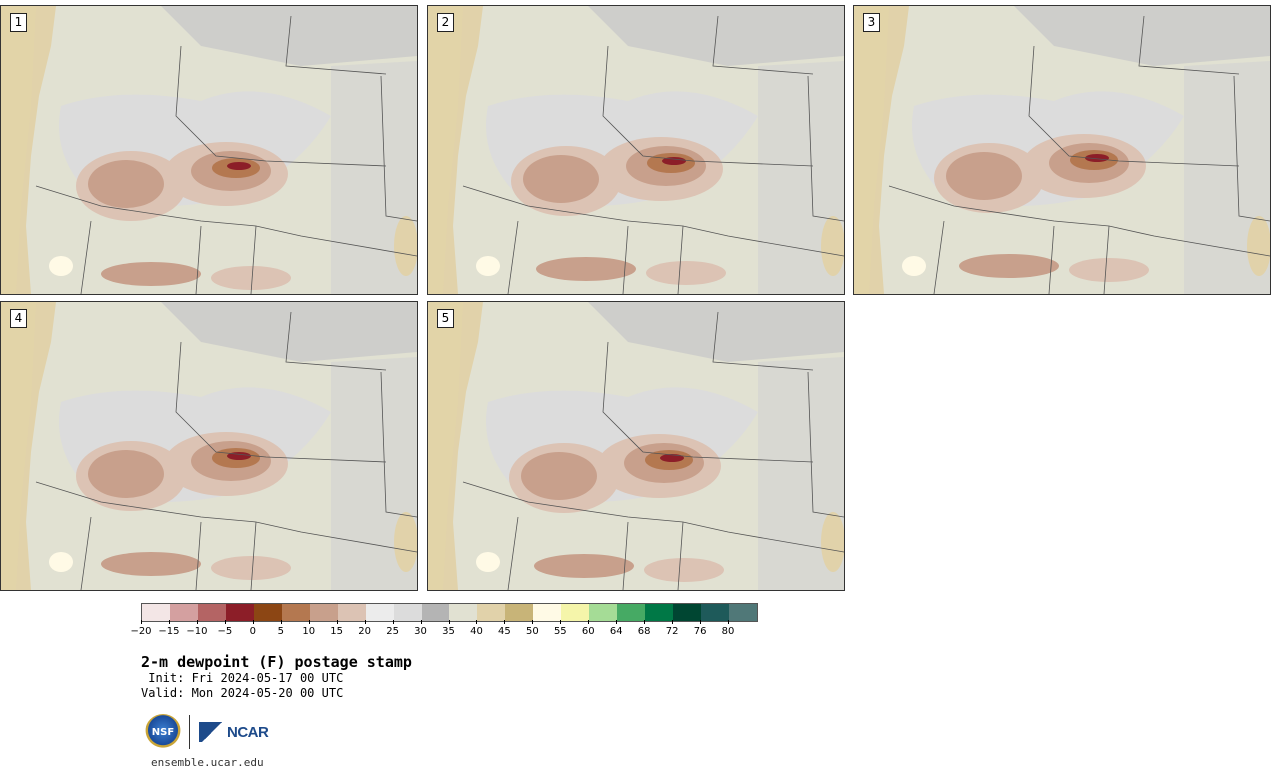 The width and height of the screenshot is (1280, 773). Describe the element at coordinates (476, 631) in the screenshot. I see `colorbar-tick-label: 40` at that location.